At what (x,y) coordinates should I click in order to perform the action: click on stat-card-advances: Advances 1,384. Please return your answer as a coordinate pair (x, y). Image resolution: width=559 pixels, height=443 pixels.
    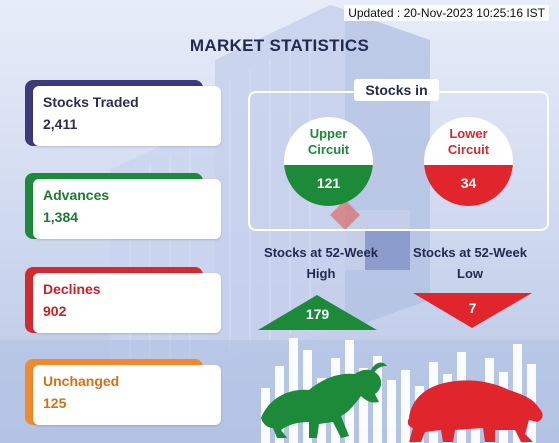
    Looking at the image, I should click on (123, 206).